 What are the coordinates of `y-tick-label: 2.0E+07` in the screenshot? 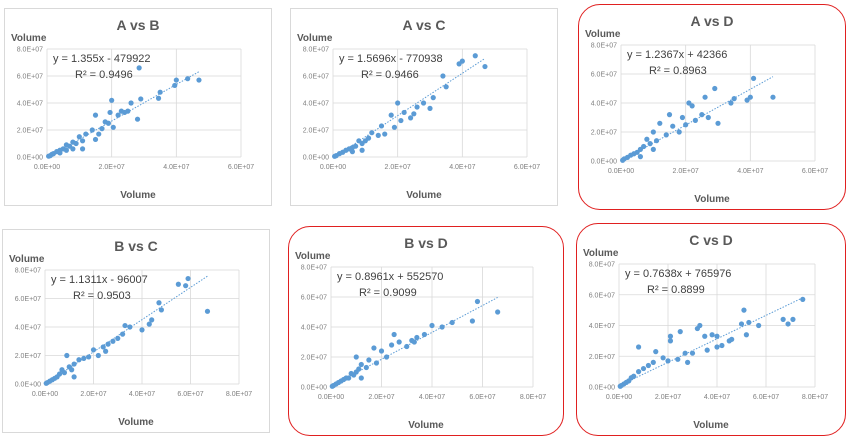 It's located at (316, 131).